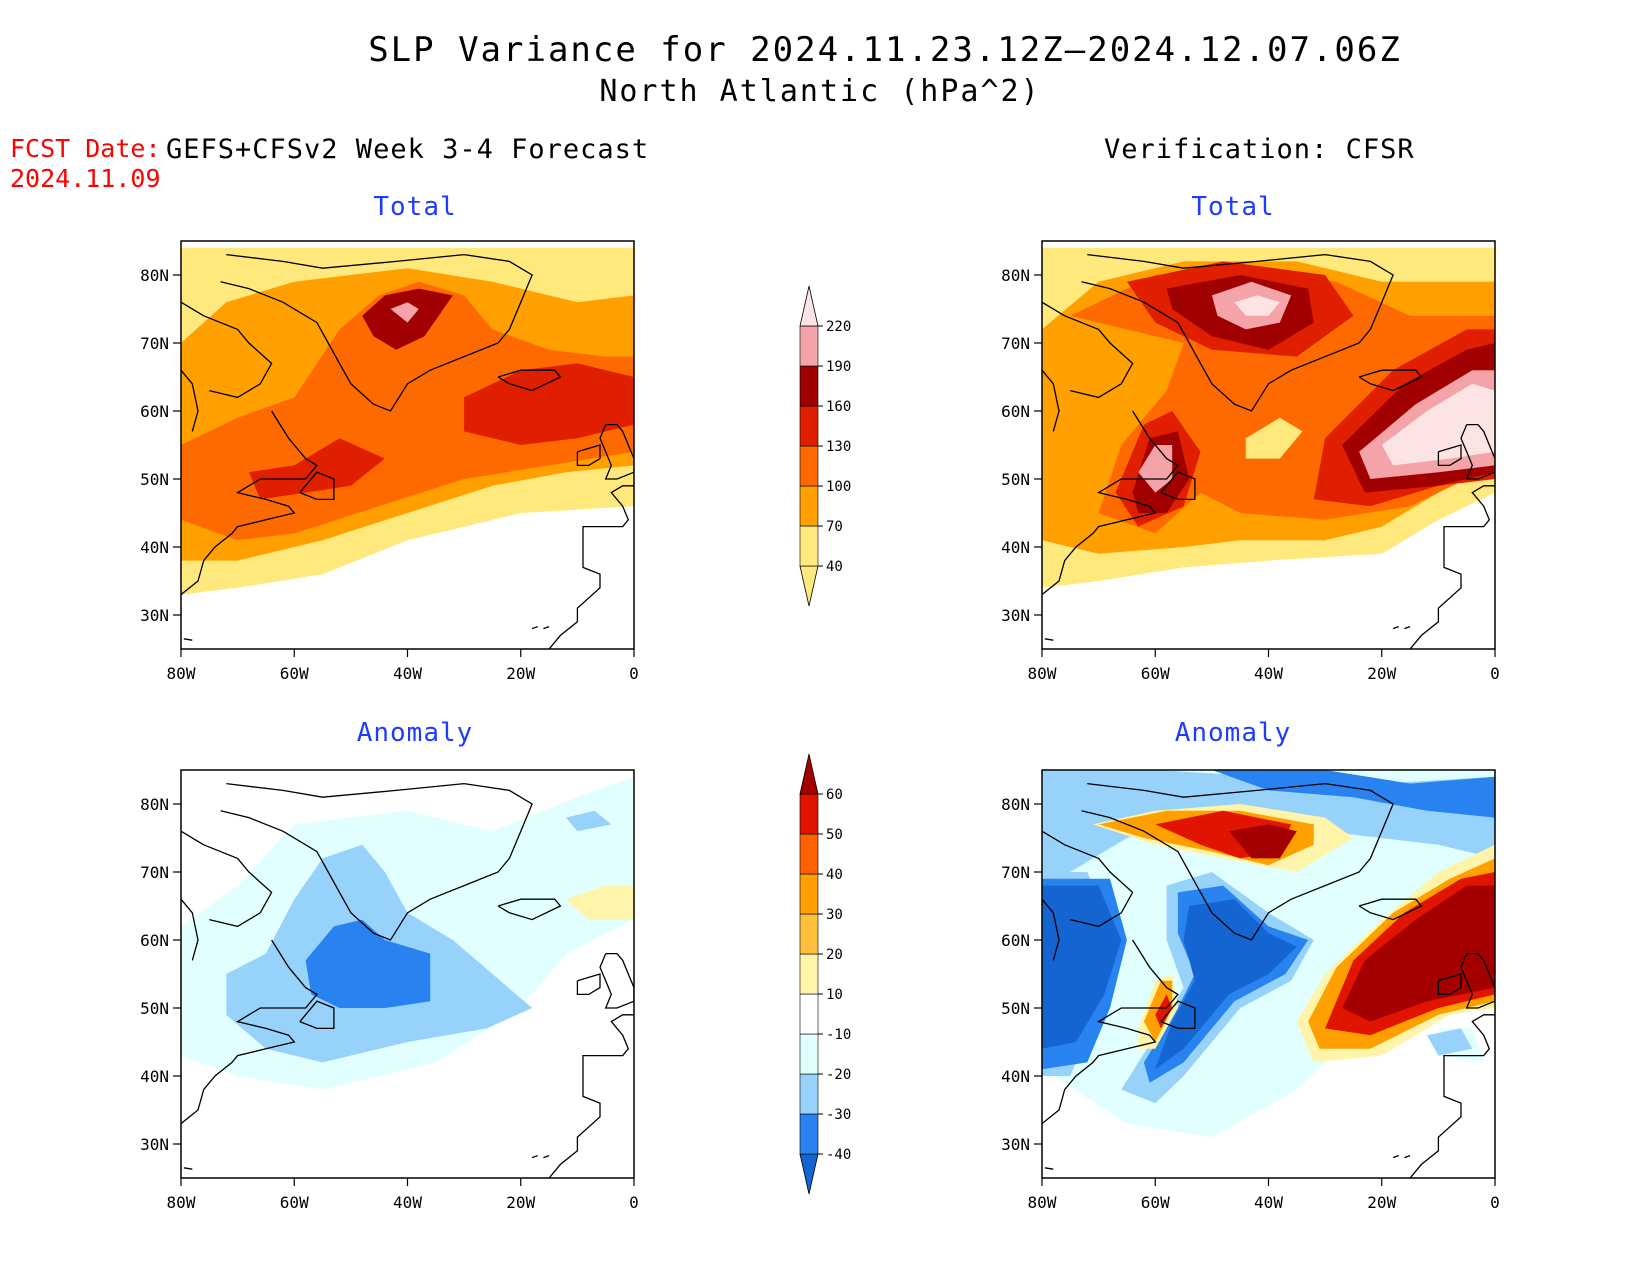  What do you see at coordinates (1233, 207) in the screenshot?
I see `verification-total-label: Total` at bounding box center [1233, 207].